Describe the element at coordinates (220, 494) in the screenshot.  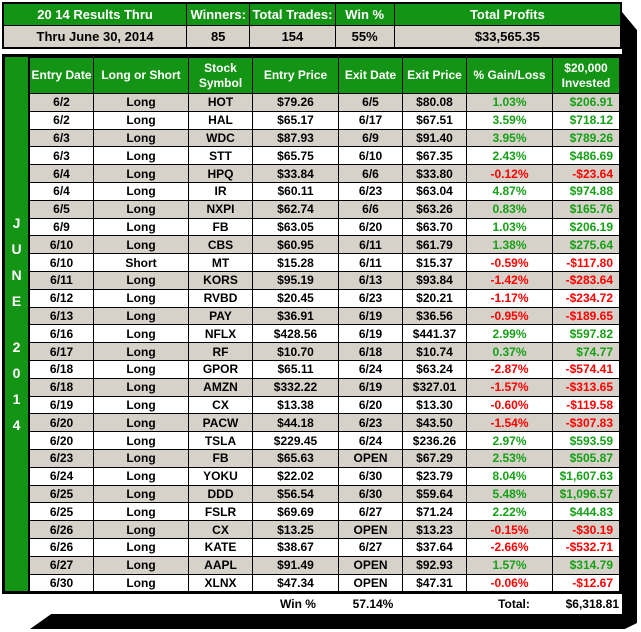
I see `cell-symbol: DDD` at that location.